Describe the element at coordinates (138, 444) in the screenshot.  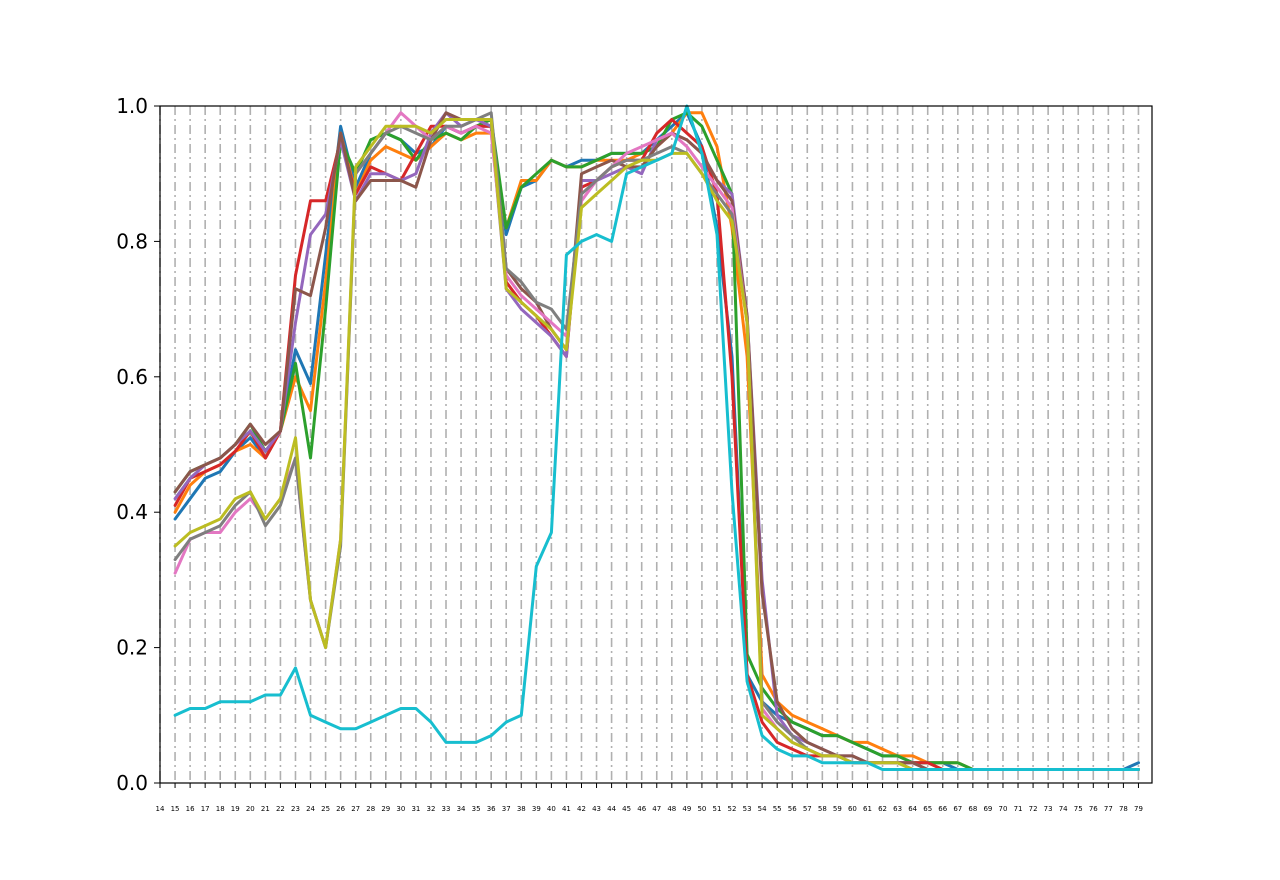
I see `y-axis: 0.0 0.2 0.4 0.6 0.8 1.0` at that location.